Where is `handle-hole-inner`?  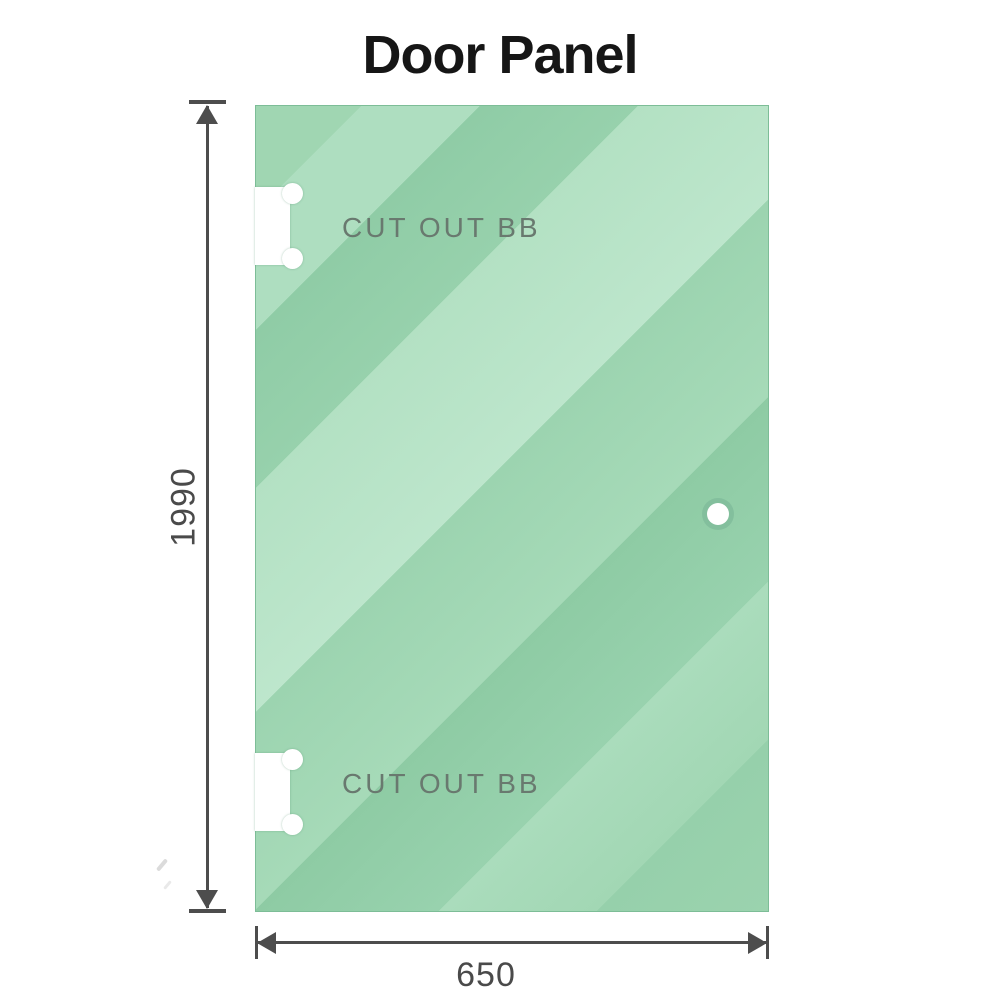
handle-hole-inner is located at coordinates (718, 514).